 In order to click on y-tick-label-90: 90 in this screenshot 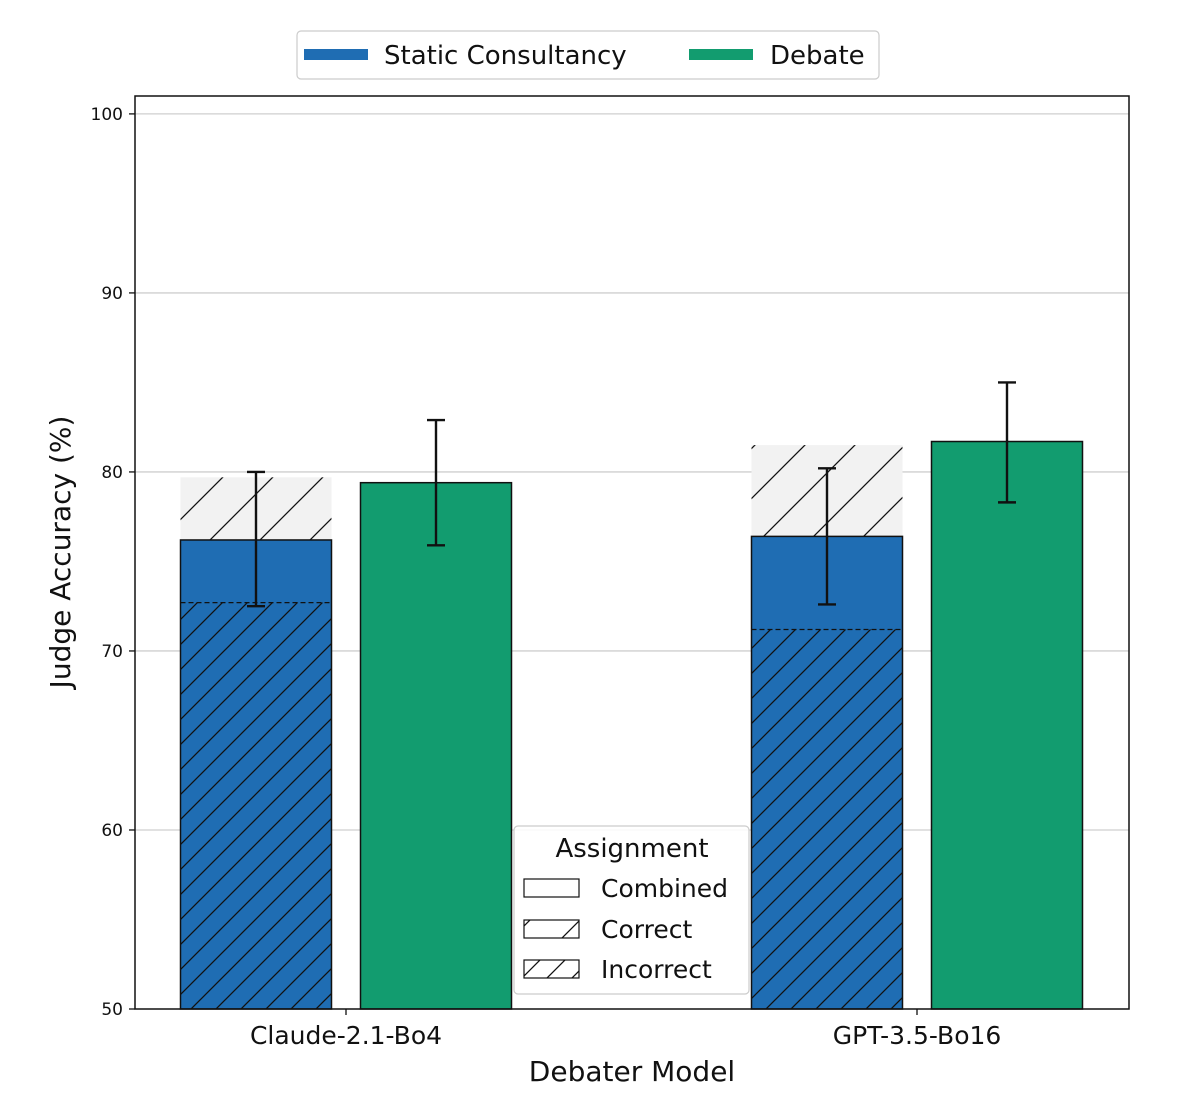, I will do `click(112, 294)`.